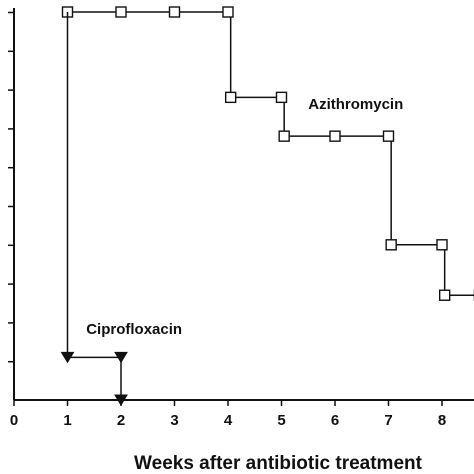 The height and width of the screenshot is (474, 474). What do you see at coordinates (228, 420) in the screenshot?
I see `x-tick-label: 4` at bounding box center [228, 420].